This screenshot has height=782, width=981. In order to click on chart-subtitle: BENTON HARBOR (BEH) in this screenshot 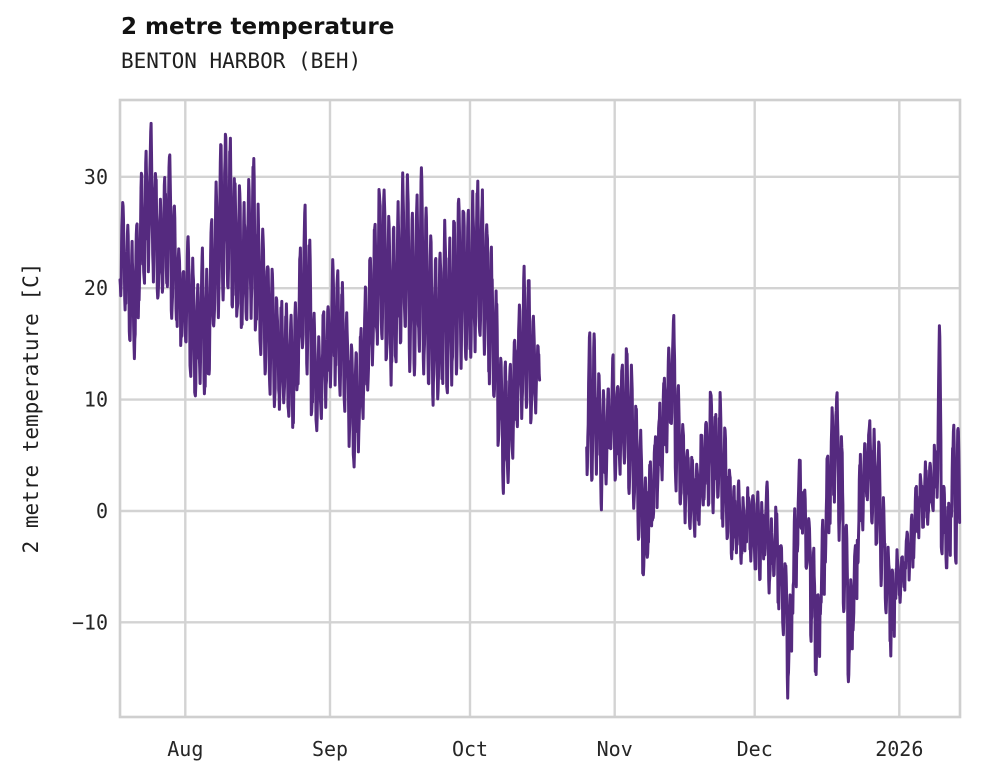, I will do `click(241, 61)`.